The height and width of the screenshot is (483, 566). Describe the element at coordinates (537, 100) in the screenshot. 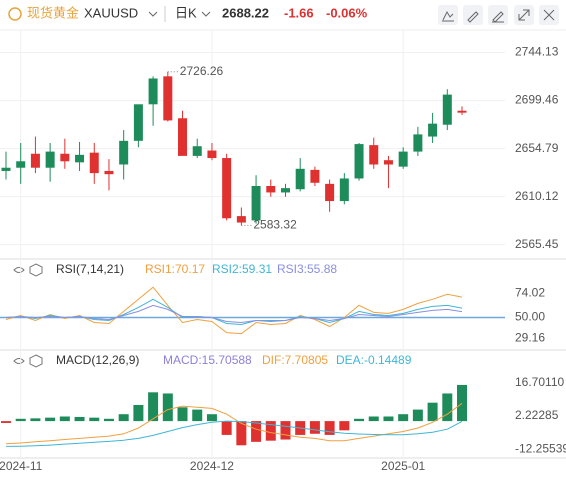

I see `y-tick-label: 2699.46` at that location.